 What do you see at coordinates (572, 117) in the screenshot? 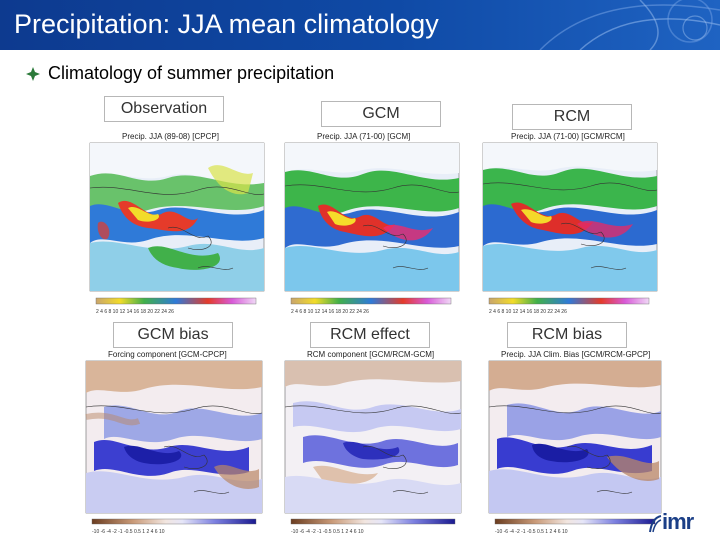
I see `label-rcm: RCM` at bounding box center [572, 117].